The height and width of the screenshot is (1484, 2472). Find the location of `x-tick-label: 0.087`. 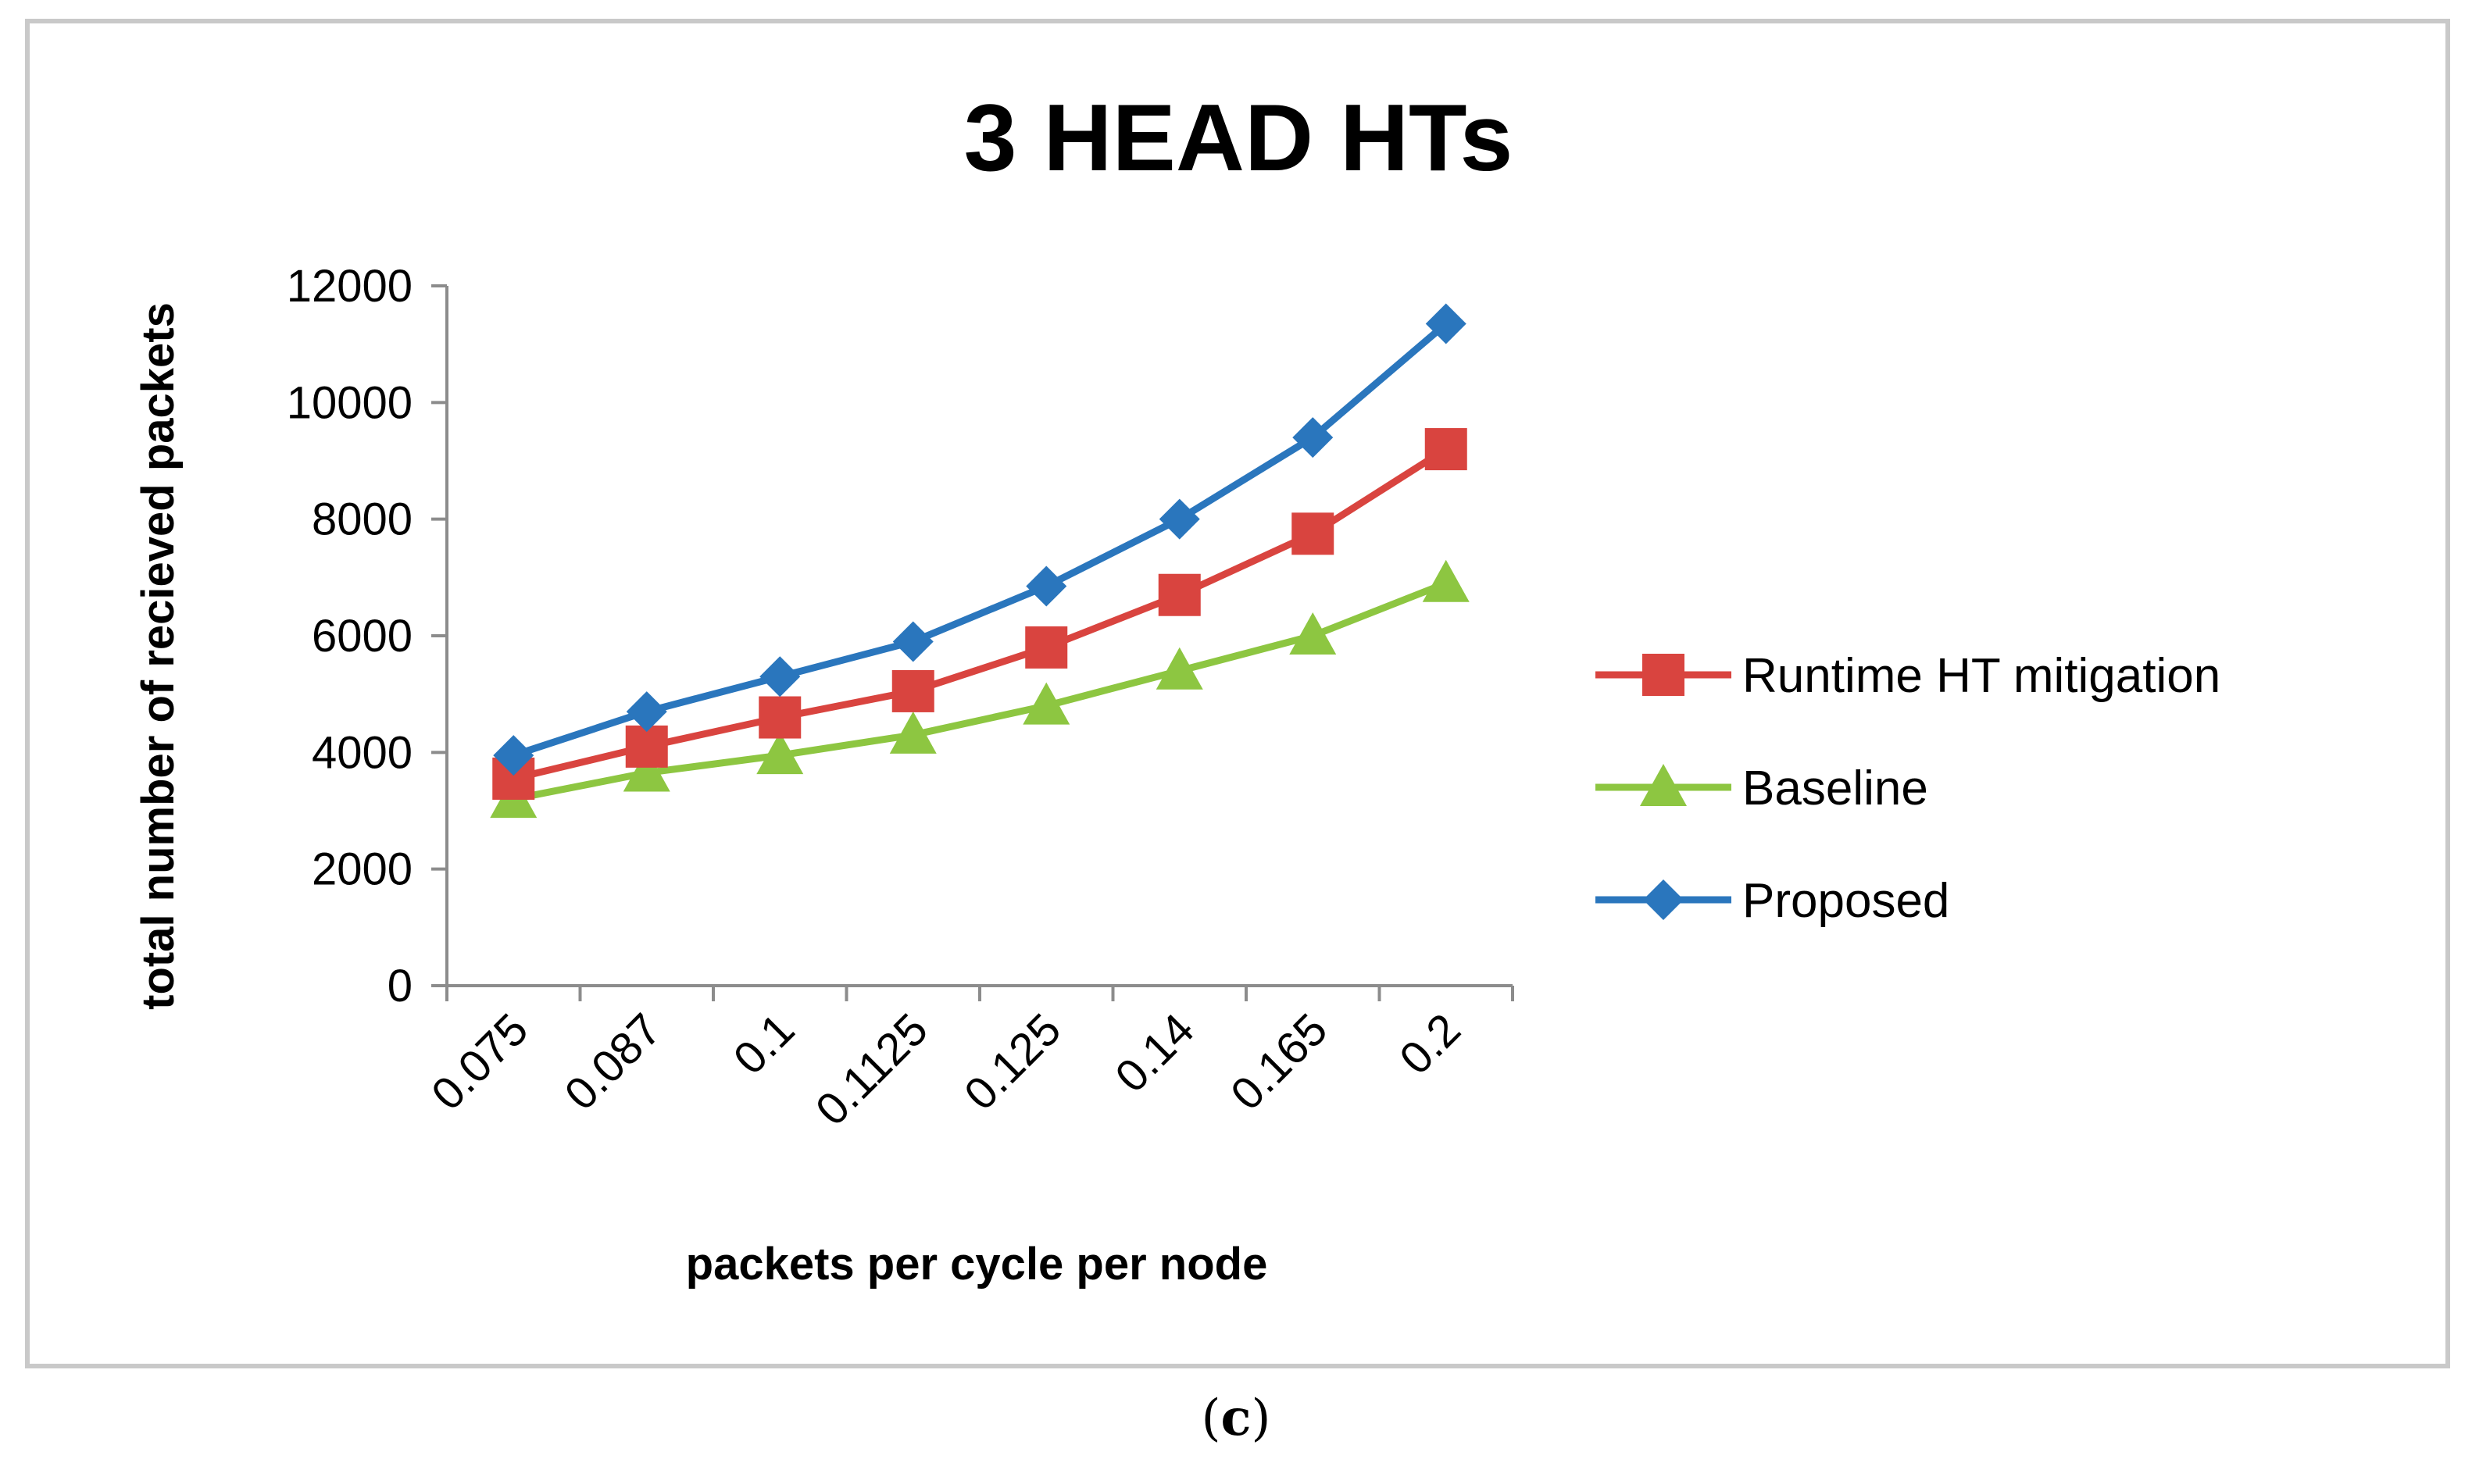

x-tick-label: 0.087 is located at coordinates (613, 1062).